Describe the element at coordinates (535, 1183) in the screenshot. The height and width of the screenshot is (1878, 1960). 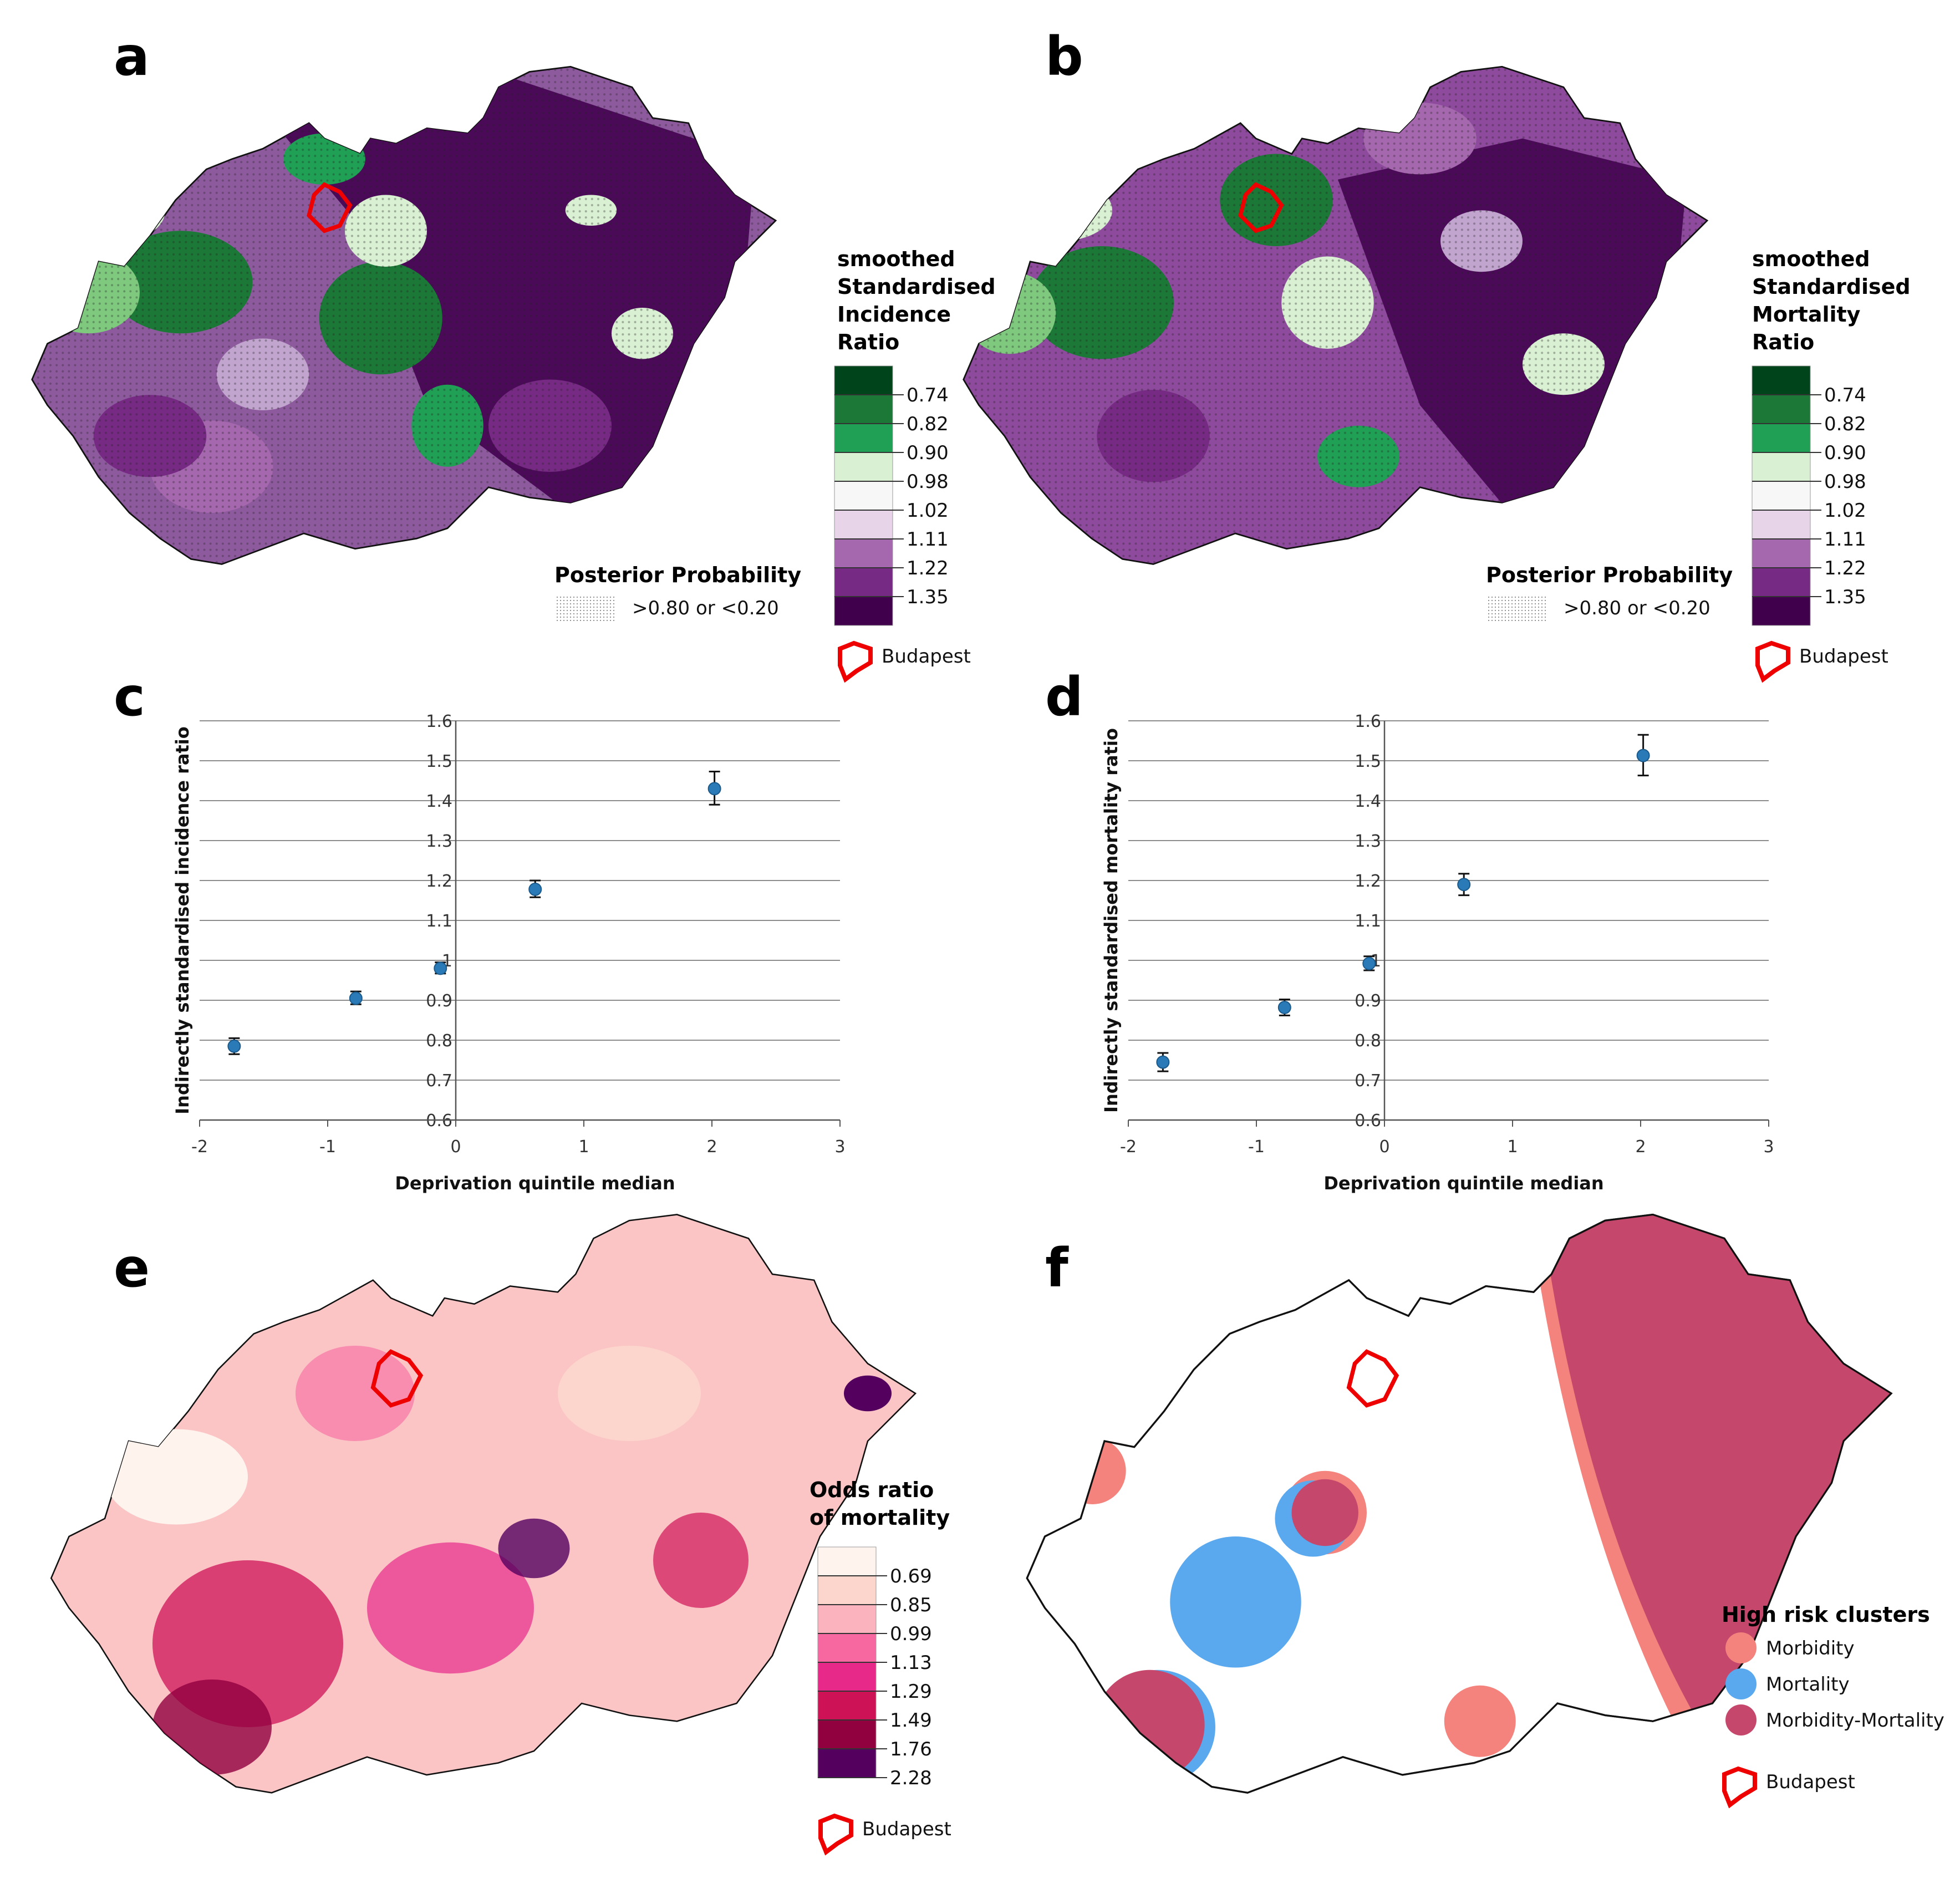
I see `x-axis-label-c: Deprivation quintile median` at that location.